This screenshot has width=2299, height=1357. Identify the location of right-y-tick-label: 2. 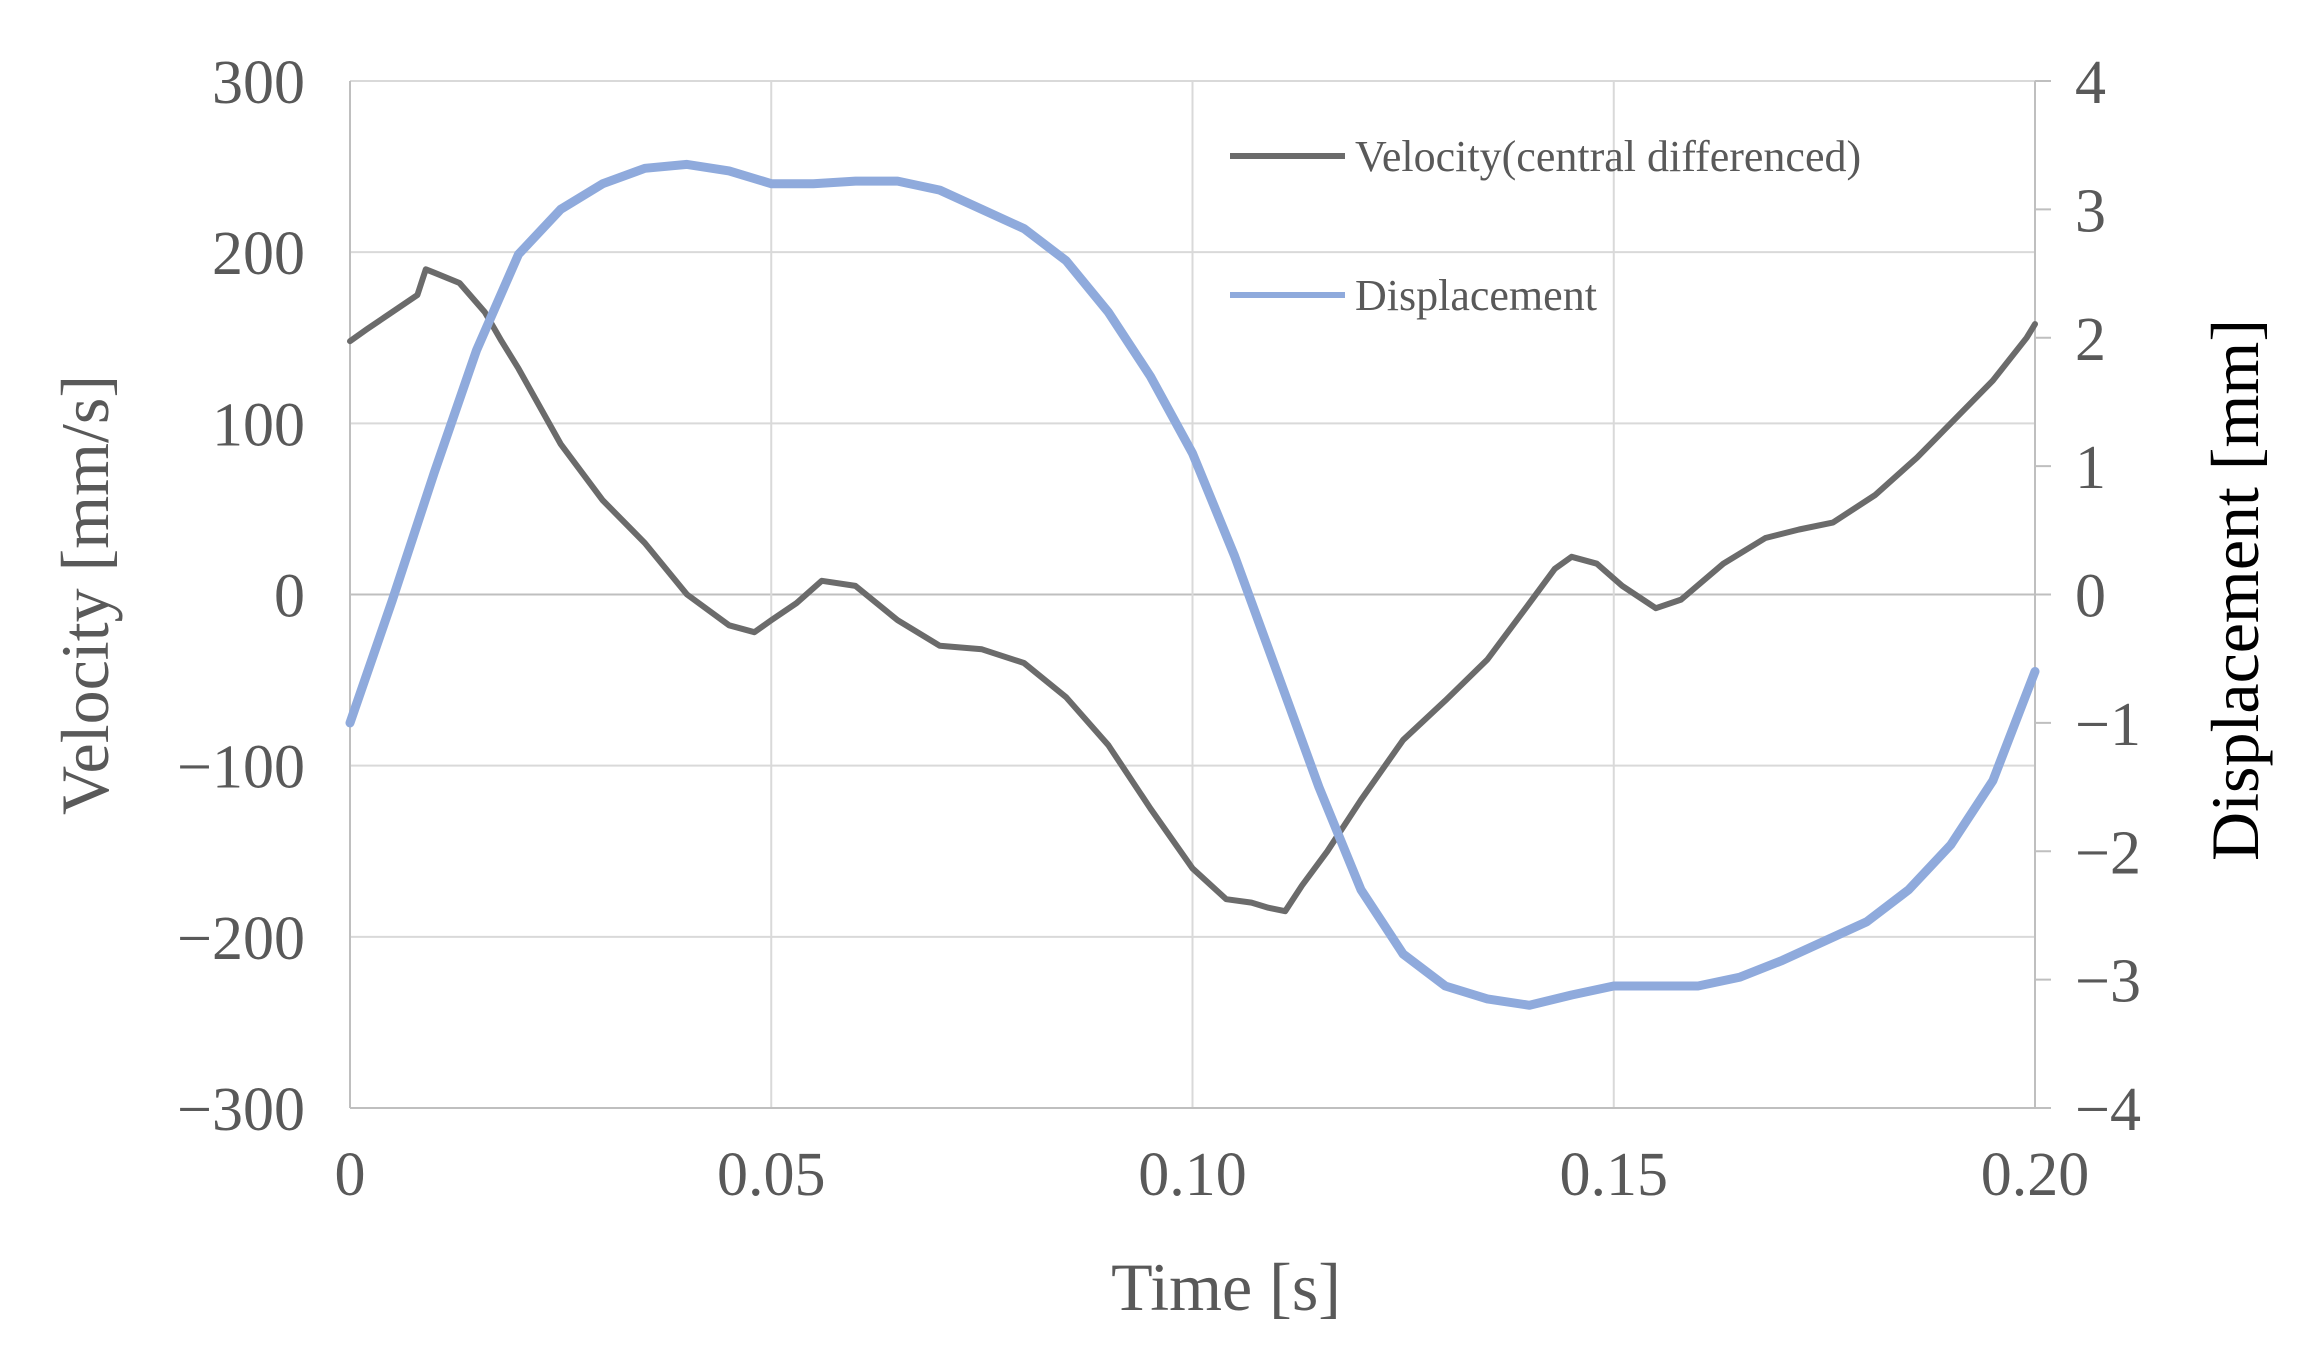
(2090, 340).